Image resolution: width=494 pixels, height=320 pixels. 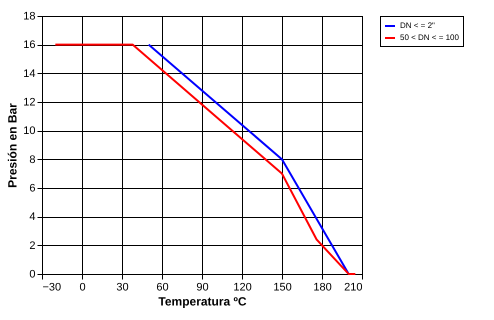 What do you see at coordinates (29, 74) in the screenshot?
I see `y-tick-label: 14` at bounding box center [29, 74].